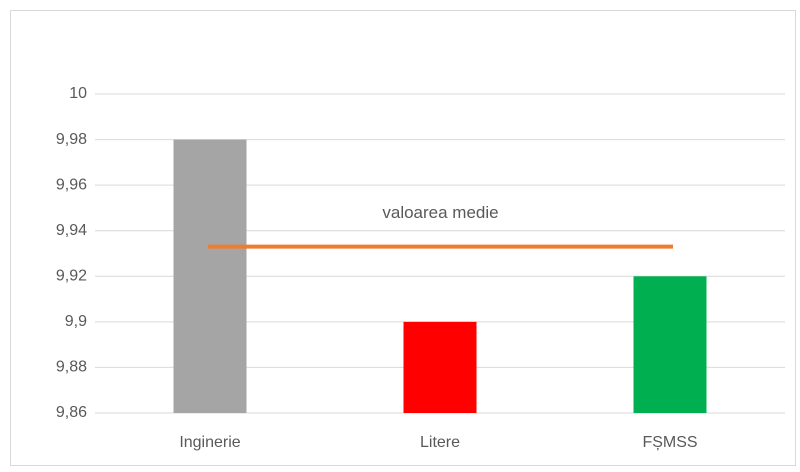 The height and width of the screenshot is (472, 800). I want to click on y-tick-label: 9,86, so click(71, 412).